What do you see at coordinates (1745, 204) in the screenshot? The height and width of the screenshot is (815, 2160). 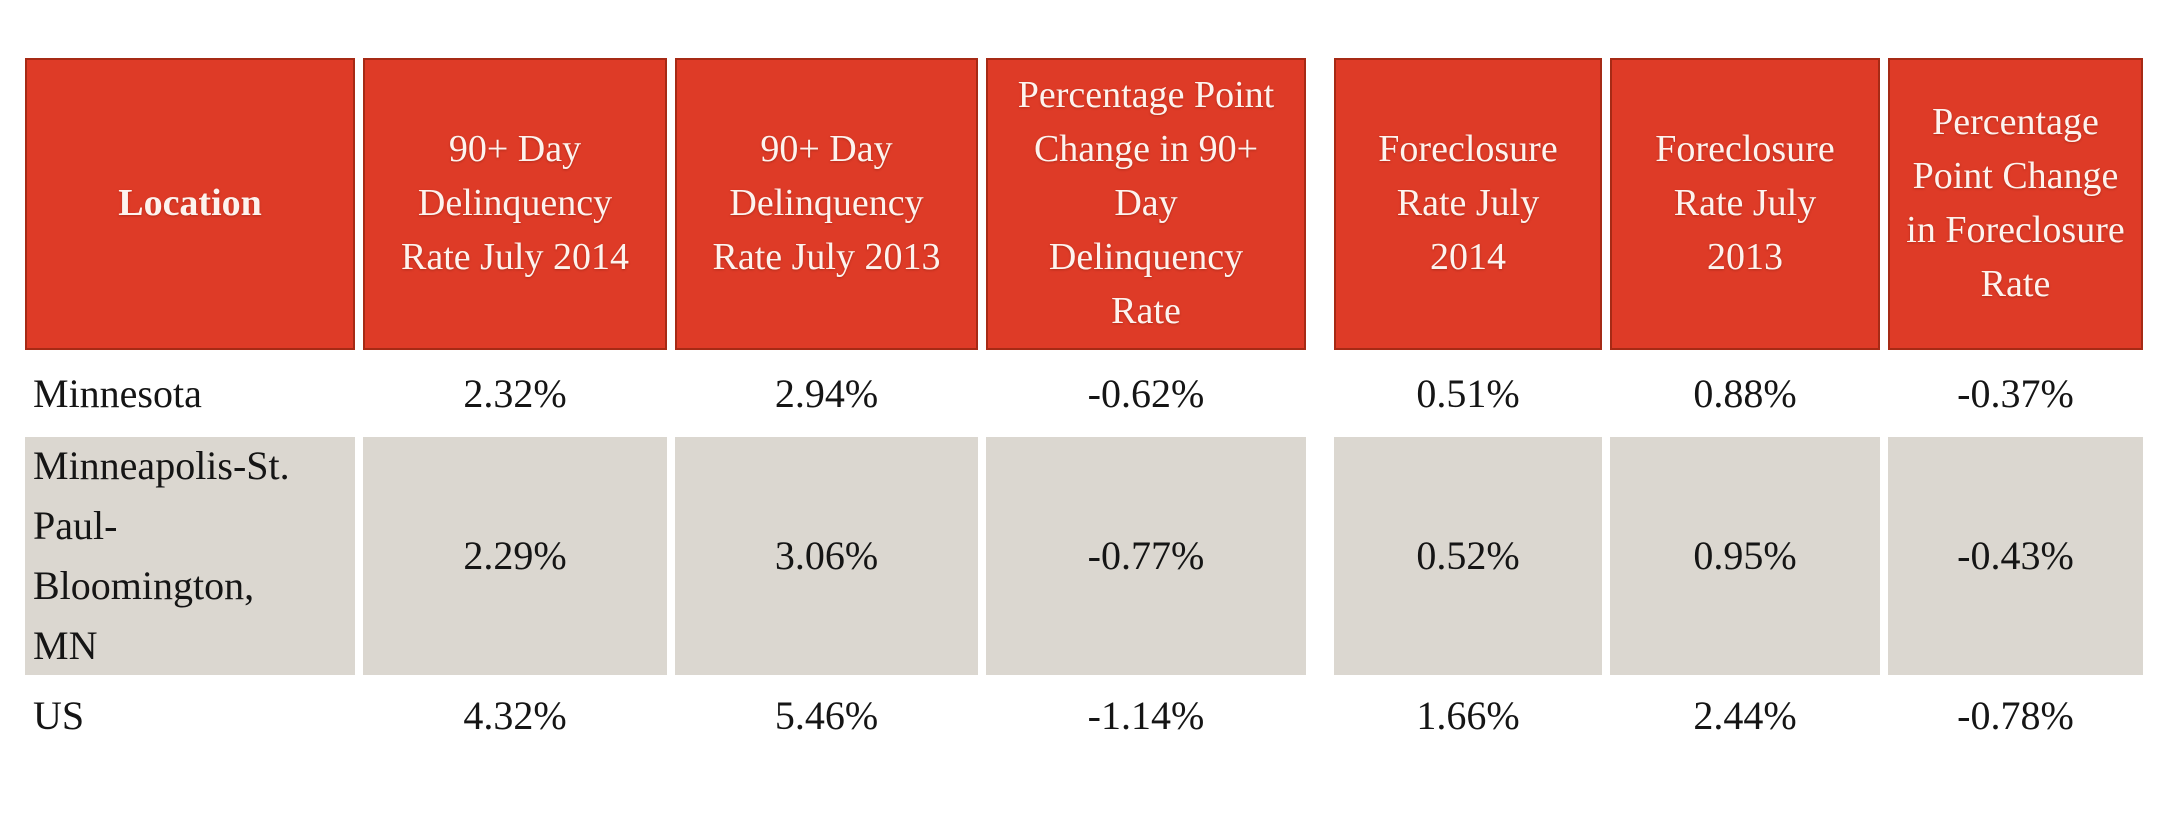 I see `header-cell-foreclosure-2013: Foreclosure Rate July 2013` at bounding box center [1745, 204].